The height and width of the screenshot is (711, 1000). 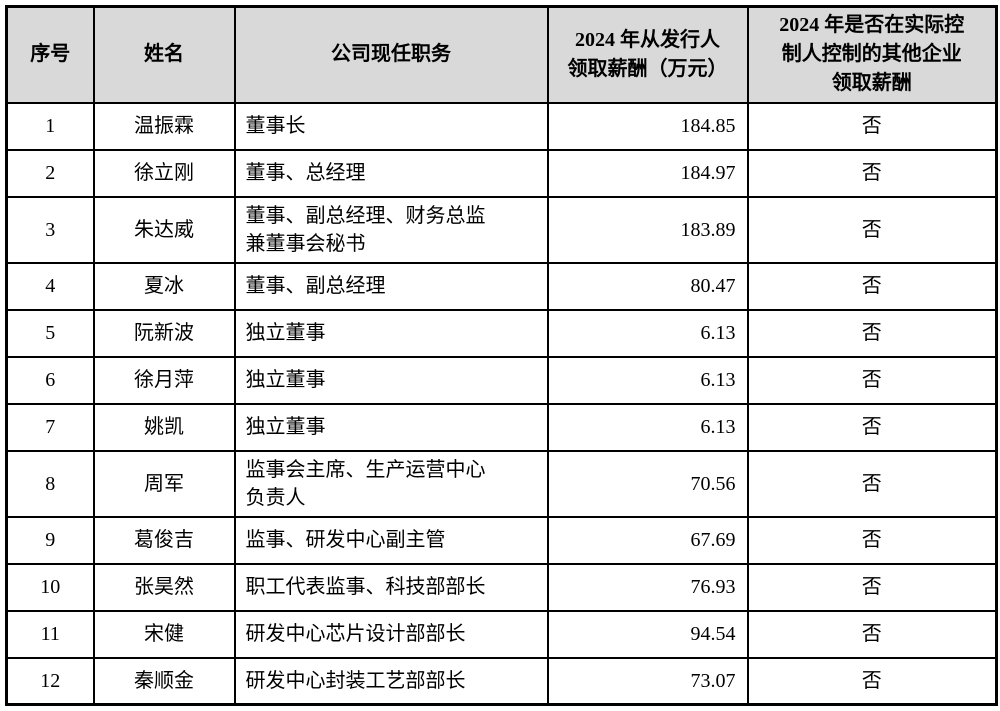 I want to click on cell-index: 4, so click(x=50, y=286).